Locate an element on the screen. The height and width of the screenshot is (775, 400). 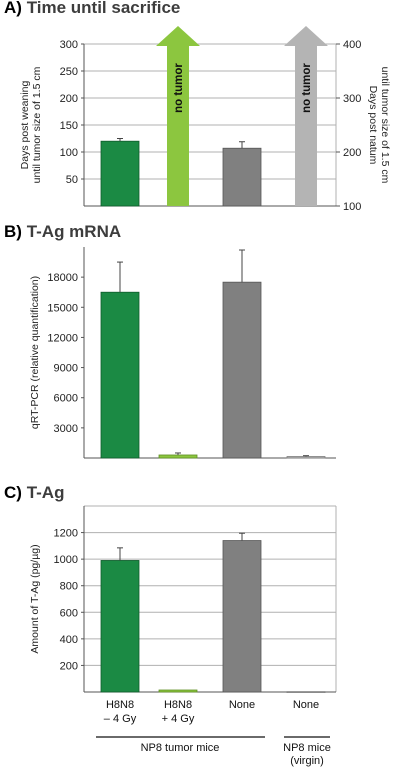
x-category-label: – 4 Gy is located at coordinates (120, 719).